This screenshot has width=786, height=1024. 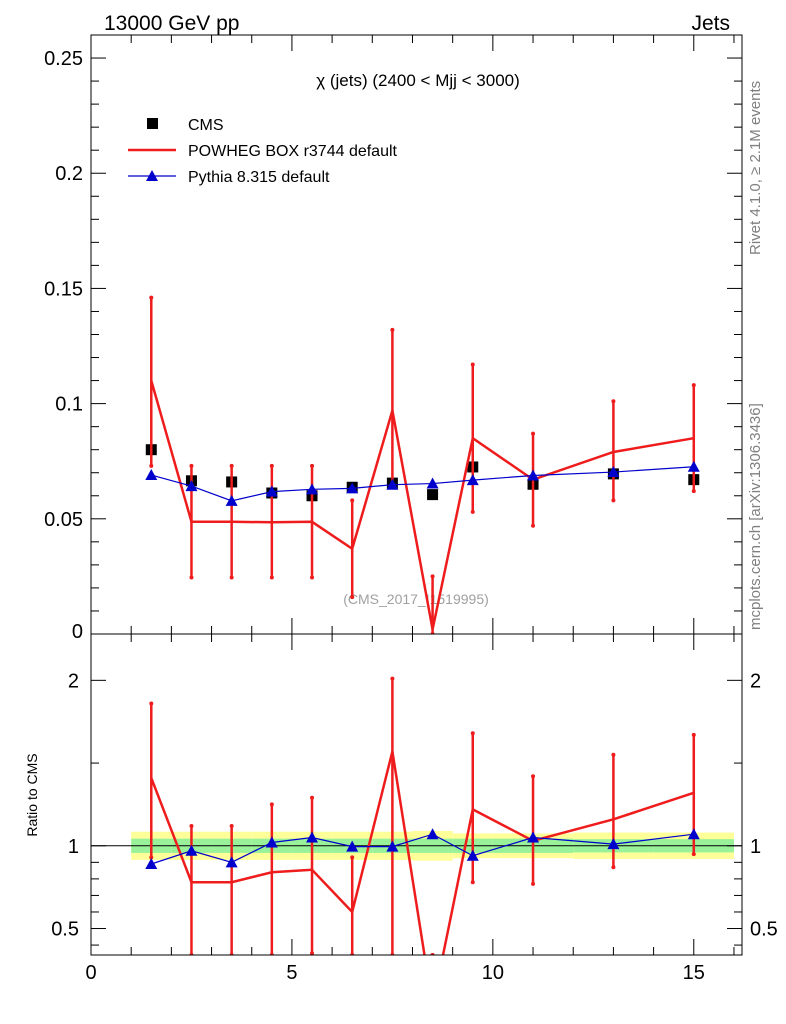 What do you see at coordinates (694, 973) in the screenshot?
I see `xtick-label: 15` at bounding box center [694, 973].